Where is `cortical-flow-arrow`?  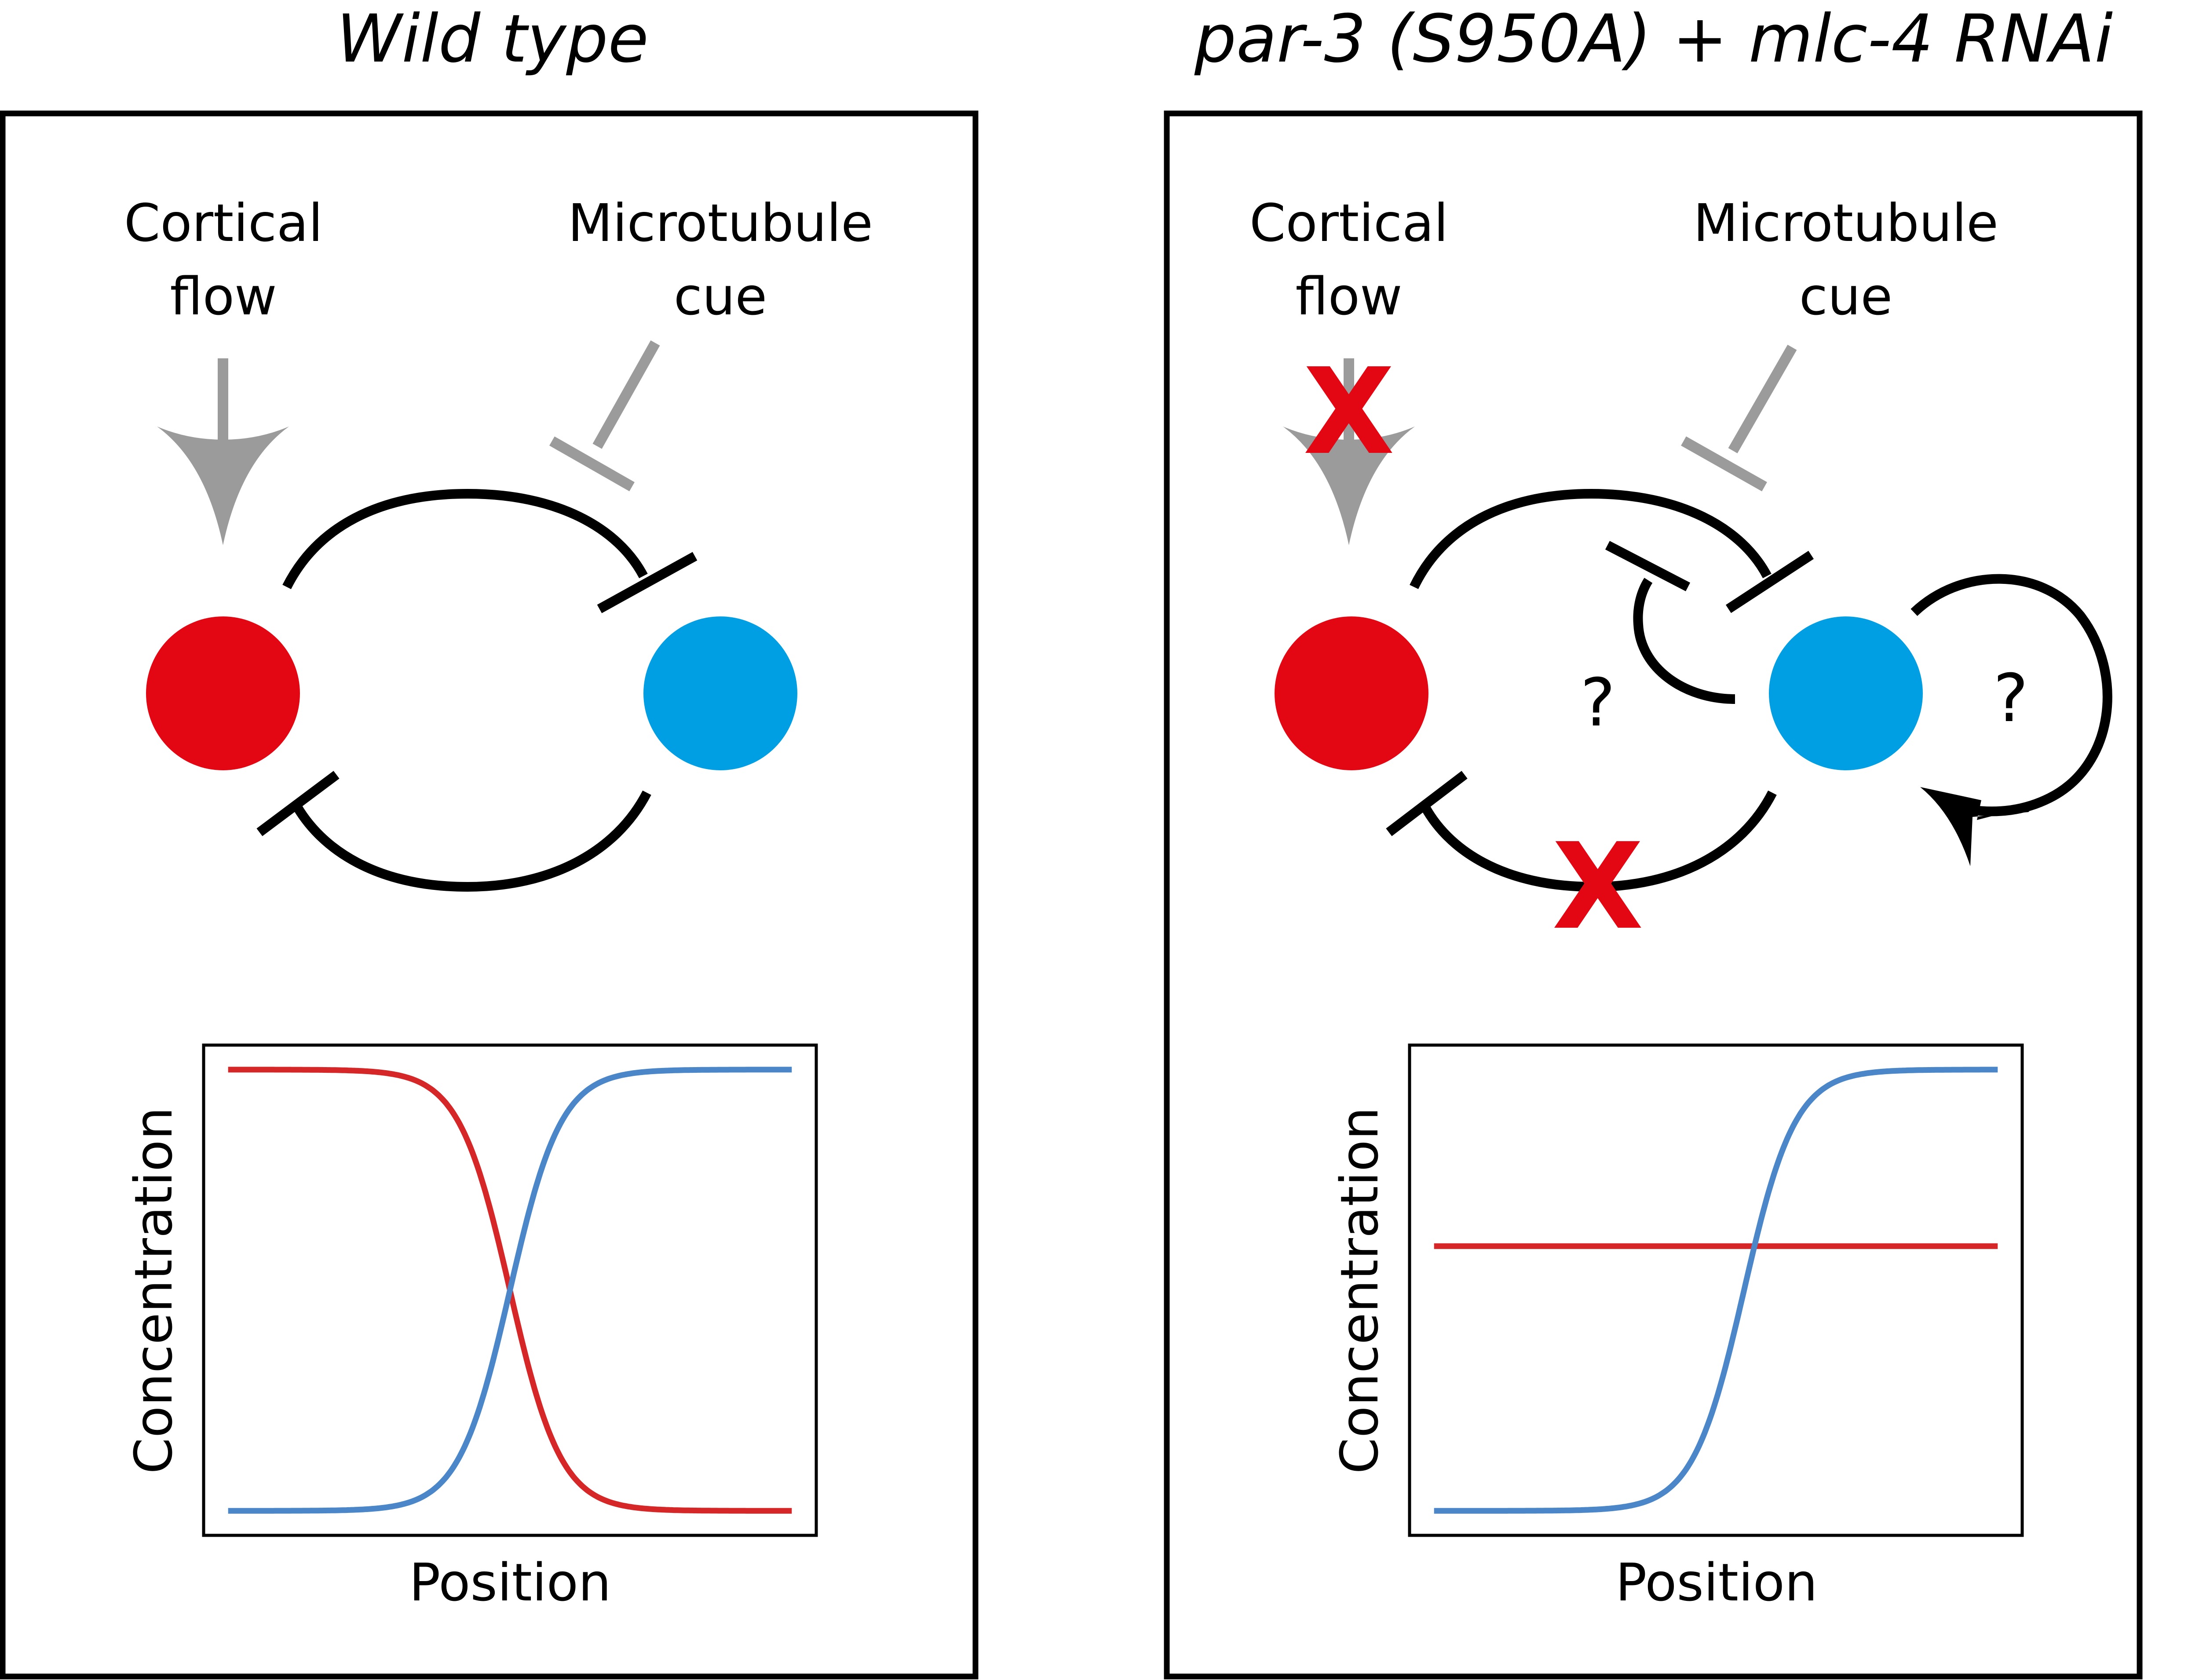
cortical-flow-arrow is located at coordinates (223, 451).